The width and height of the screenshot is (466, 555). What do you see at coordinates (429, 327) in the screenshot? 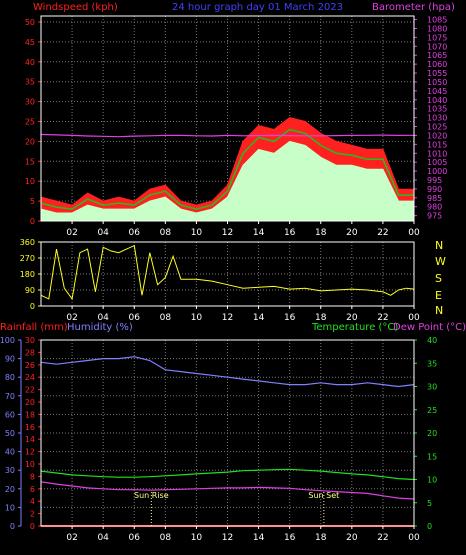
I see `dew-axis-title: Dew Point (°C)` at bounding box center [429, 327].